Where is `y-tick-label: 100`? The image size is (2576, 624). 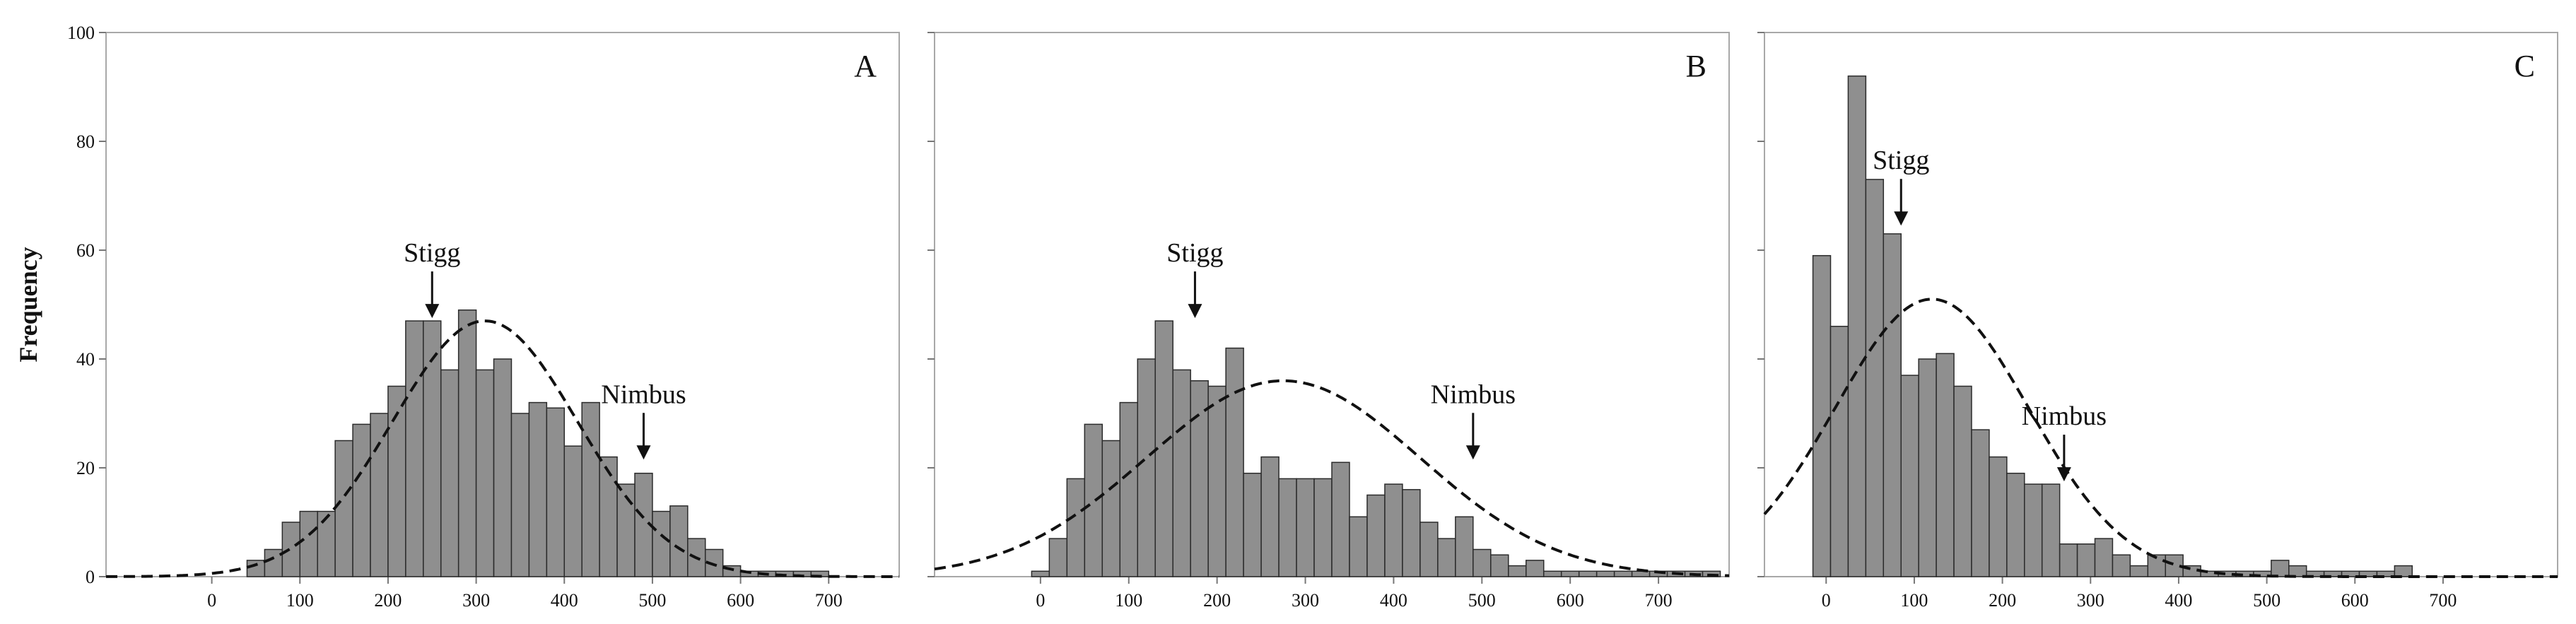
y-tick-label: 100 is located at coordinates (81, 33).